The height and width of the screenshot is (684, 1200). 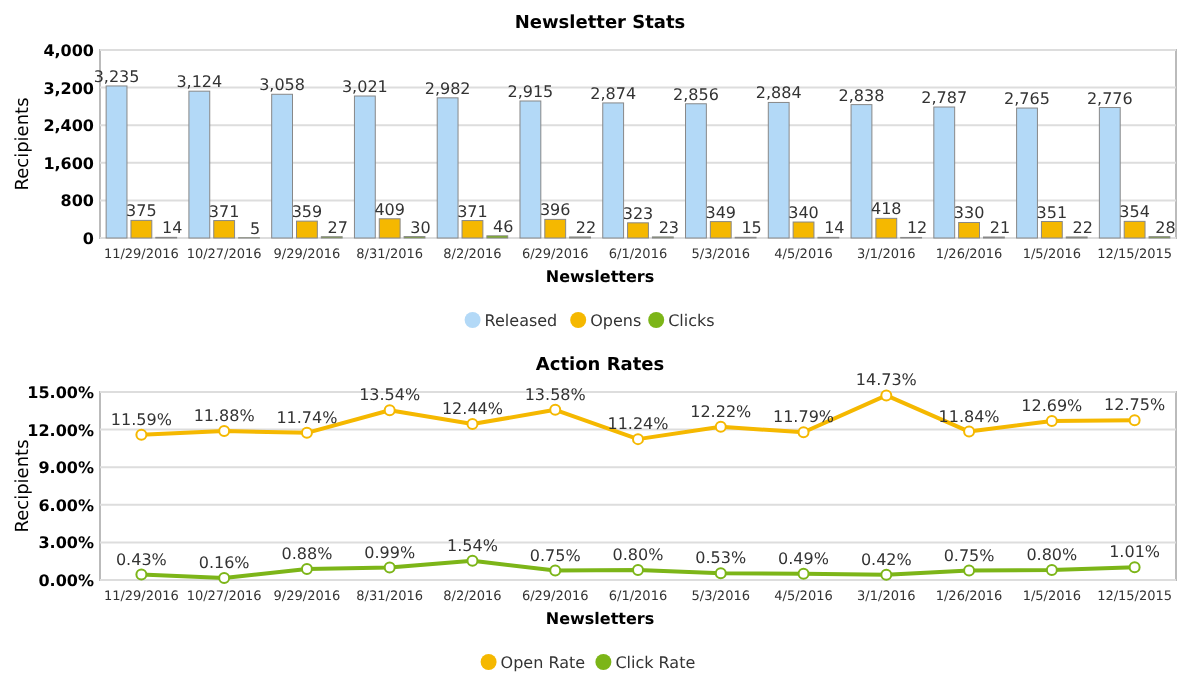 I want to click on legend-label: Clicks, so click(x=691, y=321).